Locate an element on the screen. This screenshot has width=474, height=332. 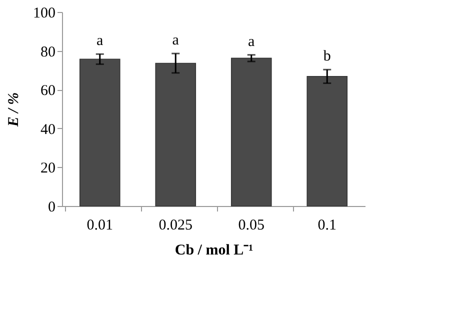
y-tick-label: 100 is located at coordinates (44, 14).